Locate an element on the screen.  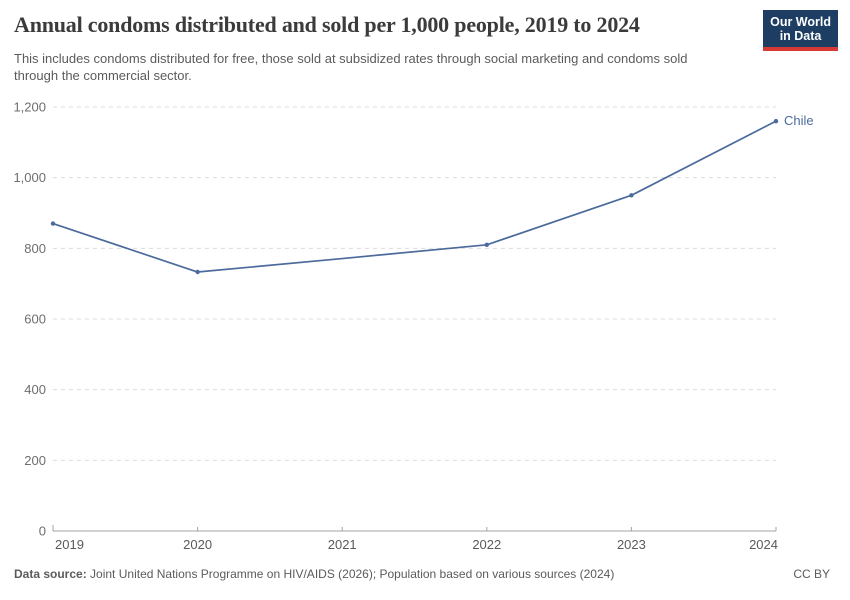
owid-logo-line2: in Data is located at coordinates (800, 36).